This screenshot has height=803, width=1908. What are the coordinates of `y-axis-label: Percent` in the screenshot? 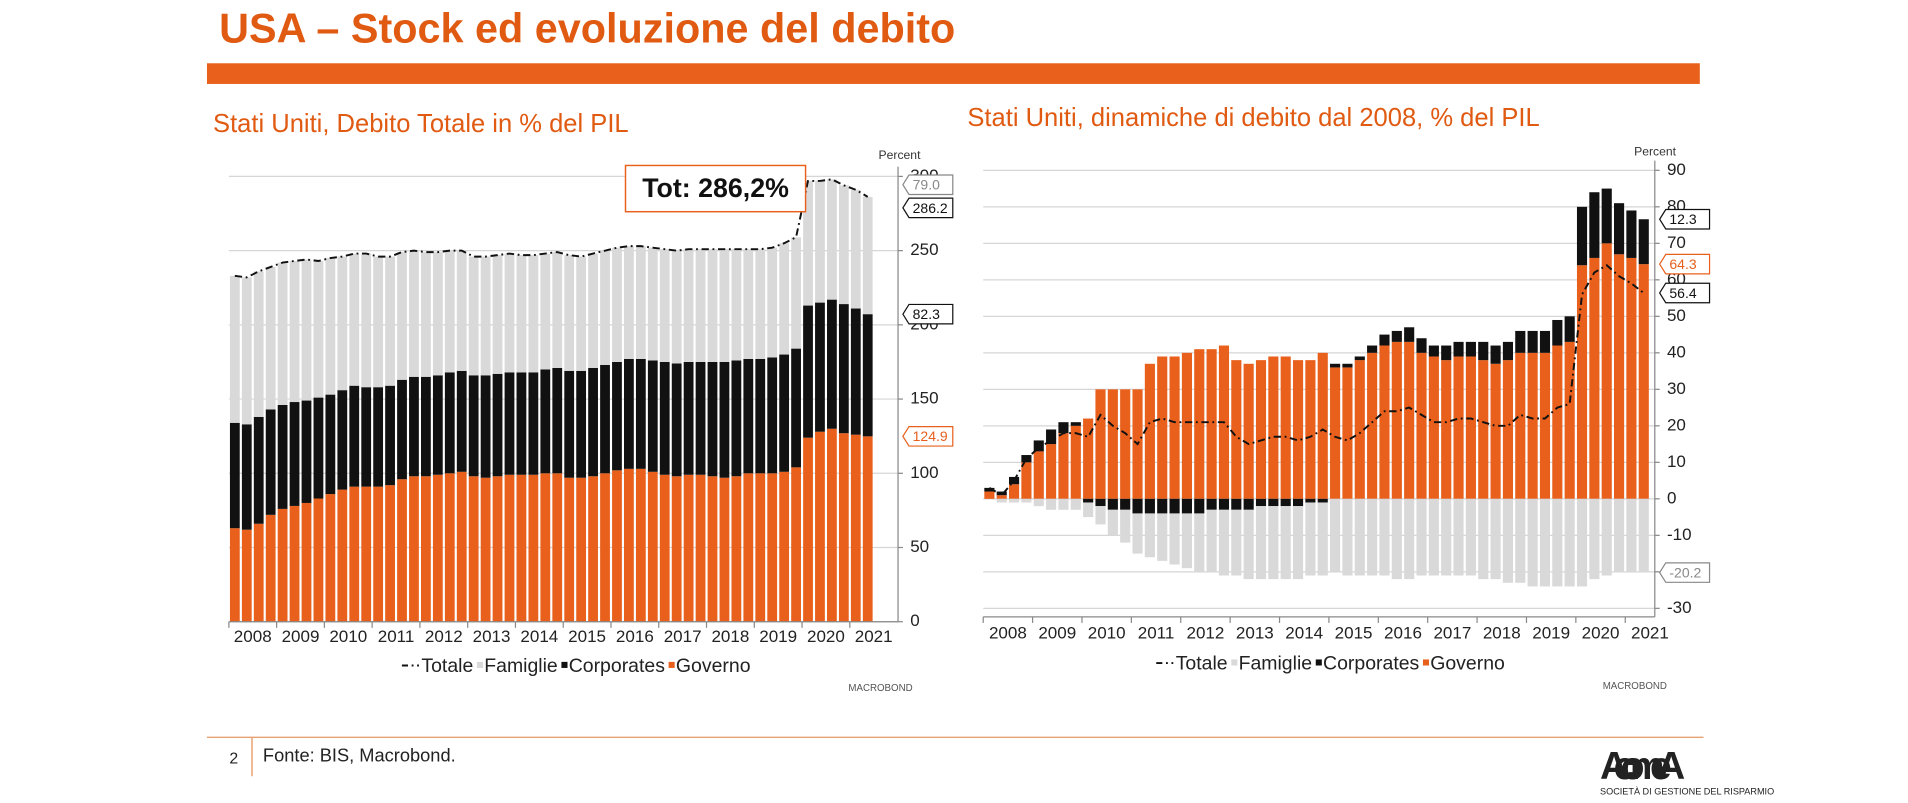 It's located at (900, 155).